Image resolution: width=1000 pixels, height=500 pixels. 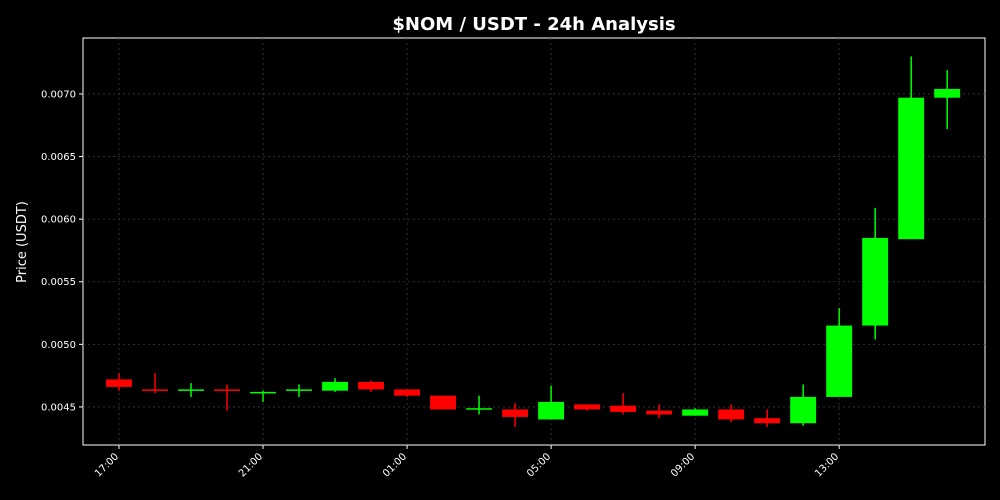 I want to click on y-tick-label: 0.0055, so click(x=58, y=282).